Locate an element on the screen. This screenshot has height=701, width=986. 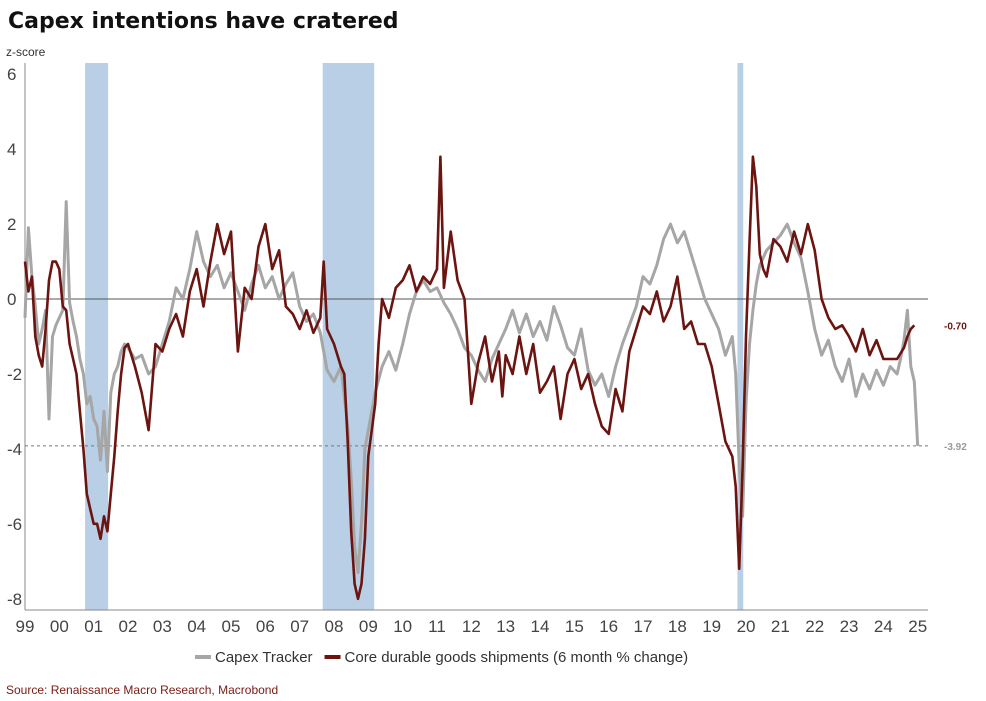
y-tick-label: 6 is located at coordinates (11, 74).